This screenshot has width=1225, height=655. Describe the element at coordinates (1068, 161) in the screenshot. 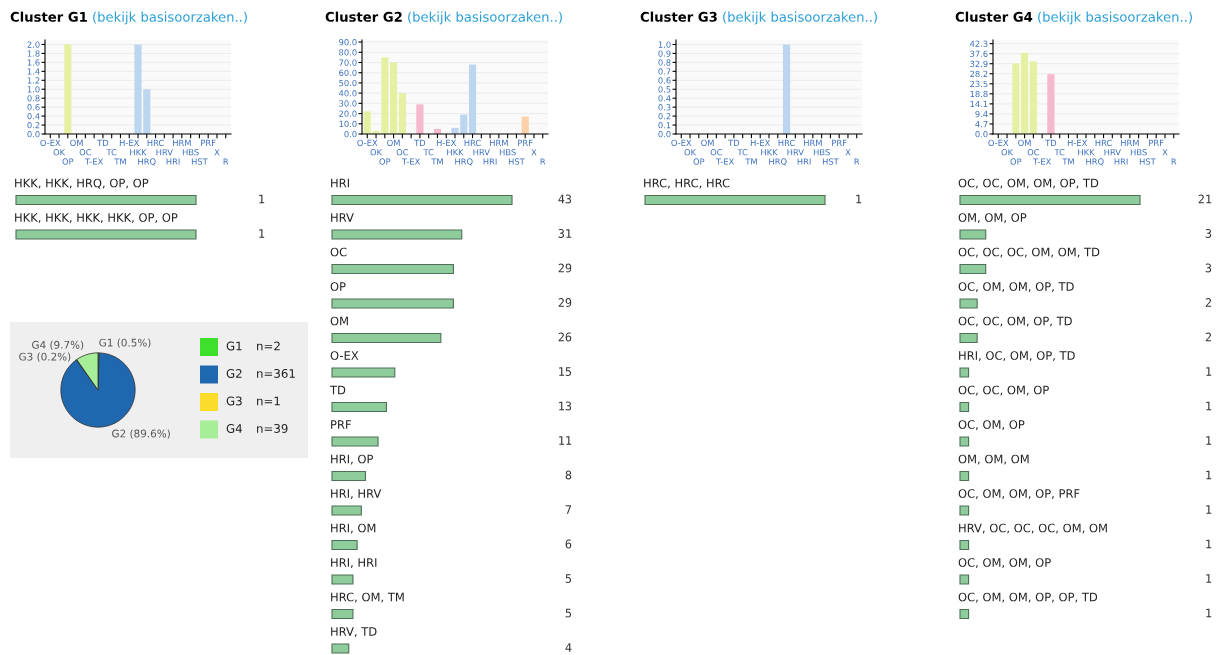

I see `x-tick-label: TM` at that location.